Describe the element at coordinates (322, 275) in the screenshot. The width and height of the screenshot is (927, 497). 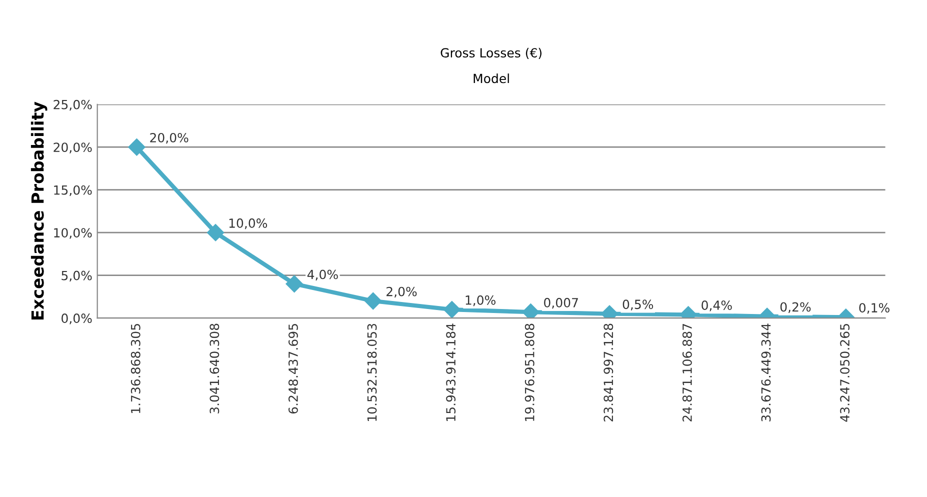
I see `data-label: 4,0%` at that location.